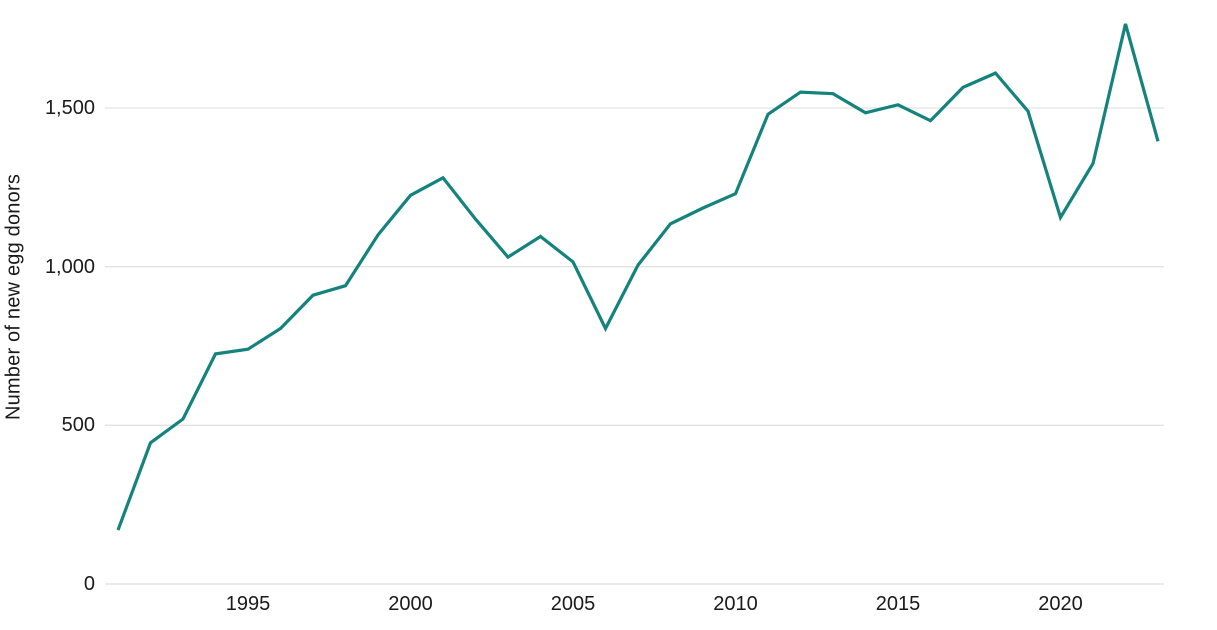 The width and height of the screenshot is (1217, 630). I want to click on y-tick-label: 500, so click(78, 425).